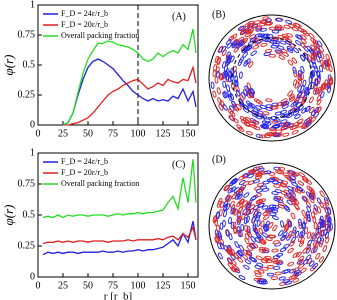 This screenshot has height=300, width=337. Describe the element at coordinates (88, 133) in the screenshot. I see `x-tick-label: 50` at that location.